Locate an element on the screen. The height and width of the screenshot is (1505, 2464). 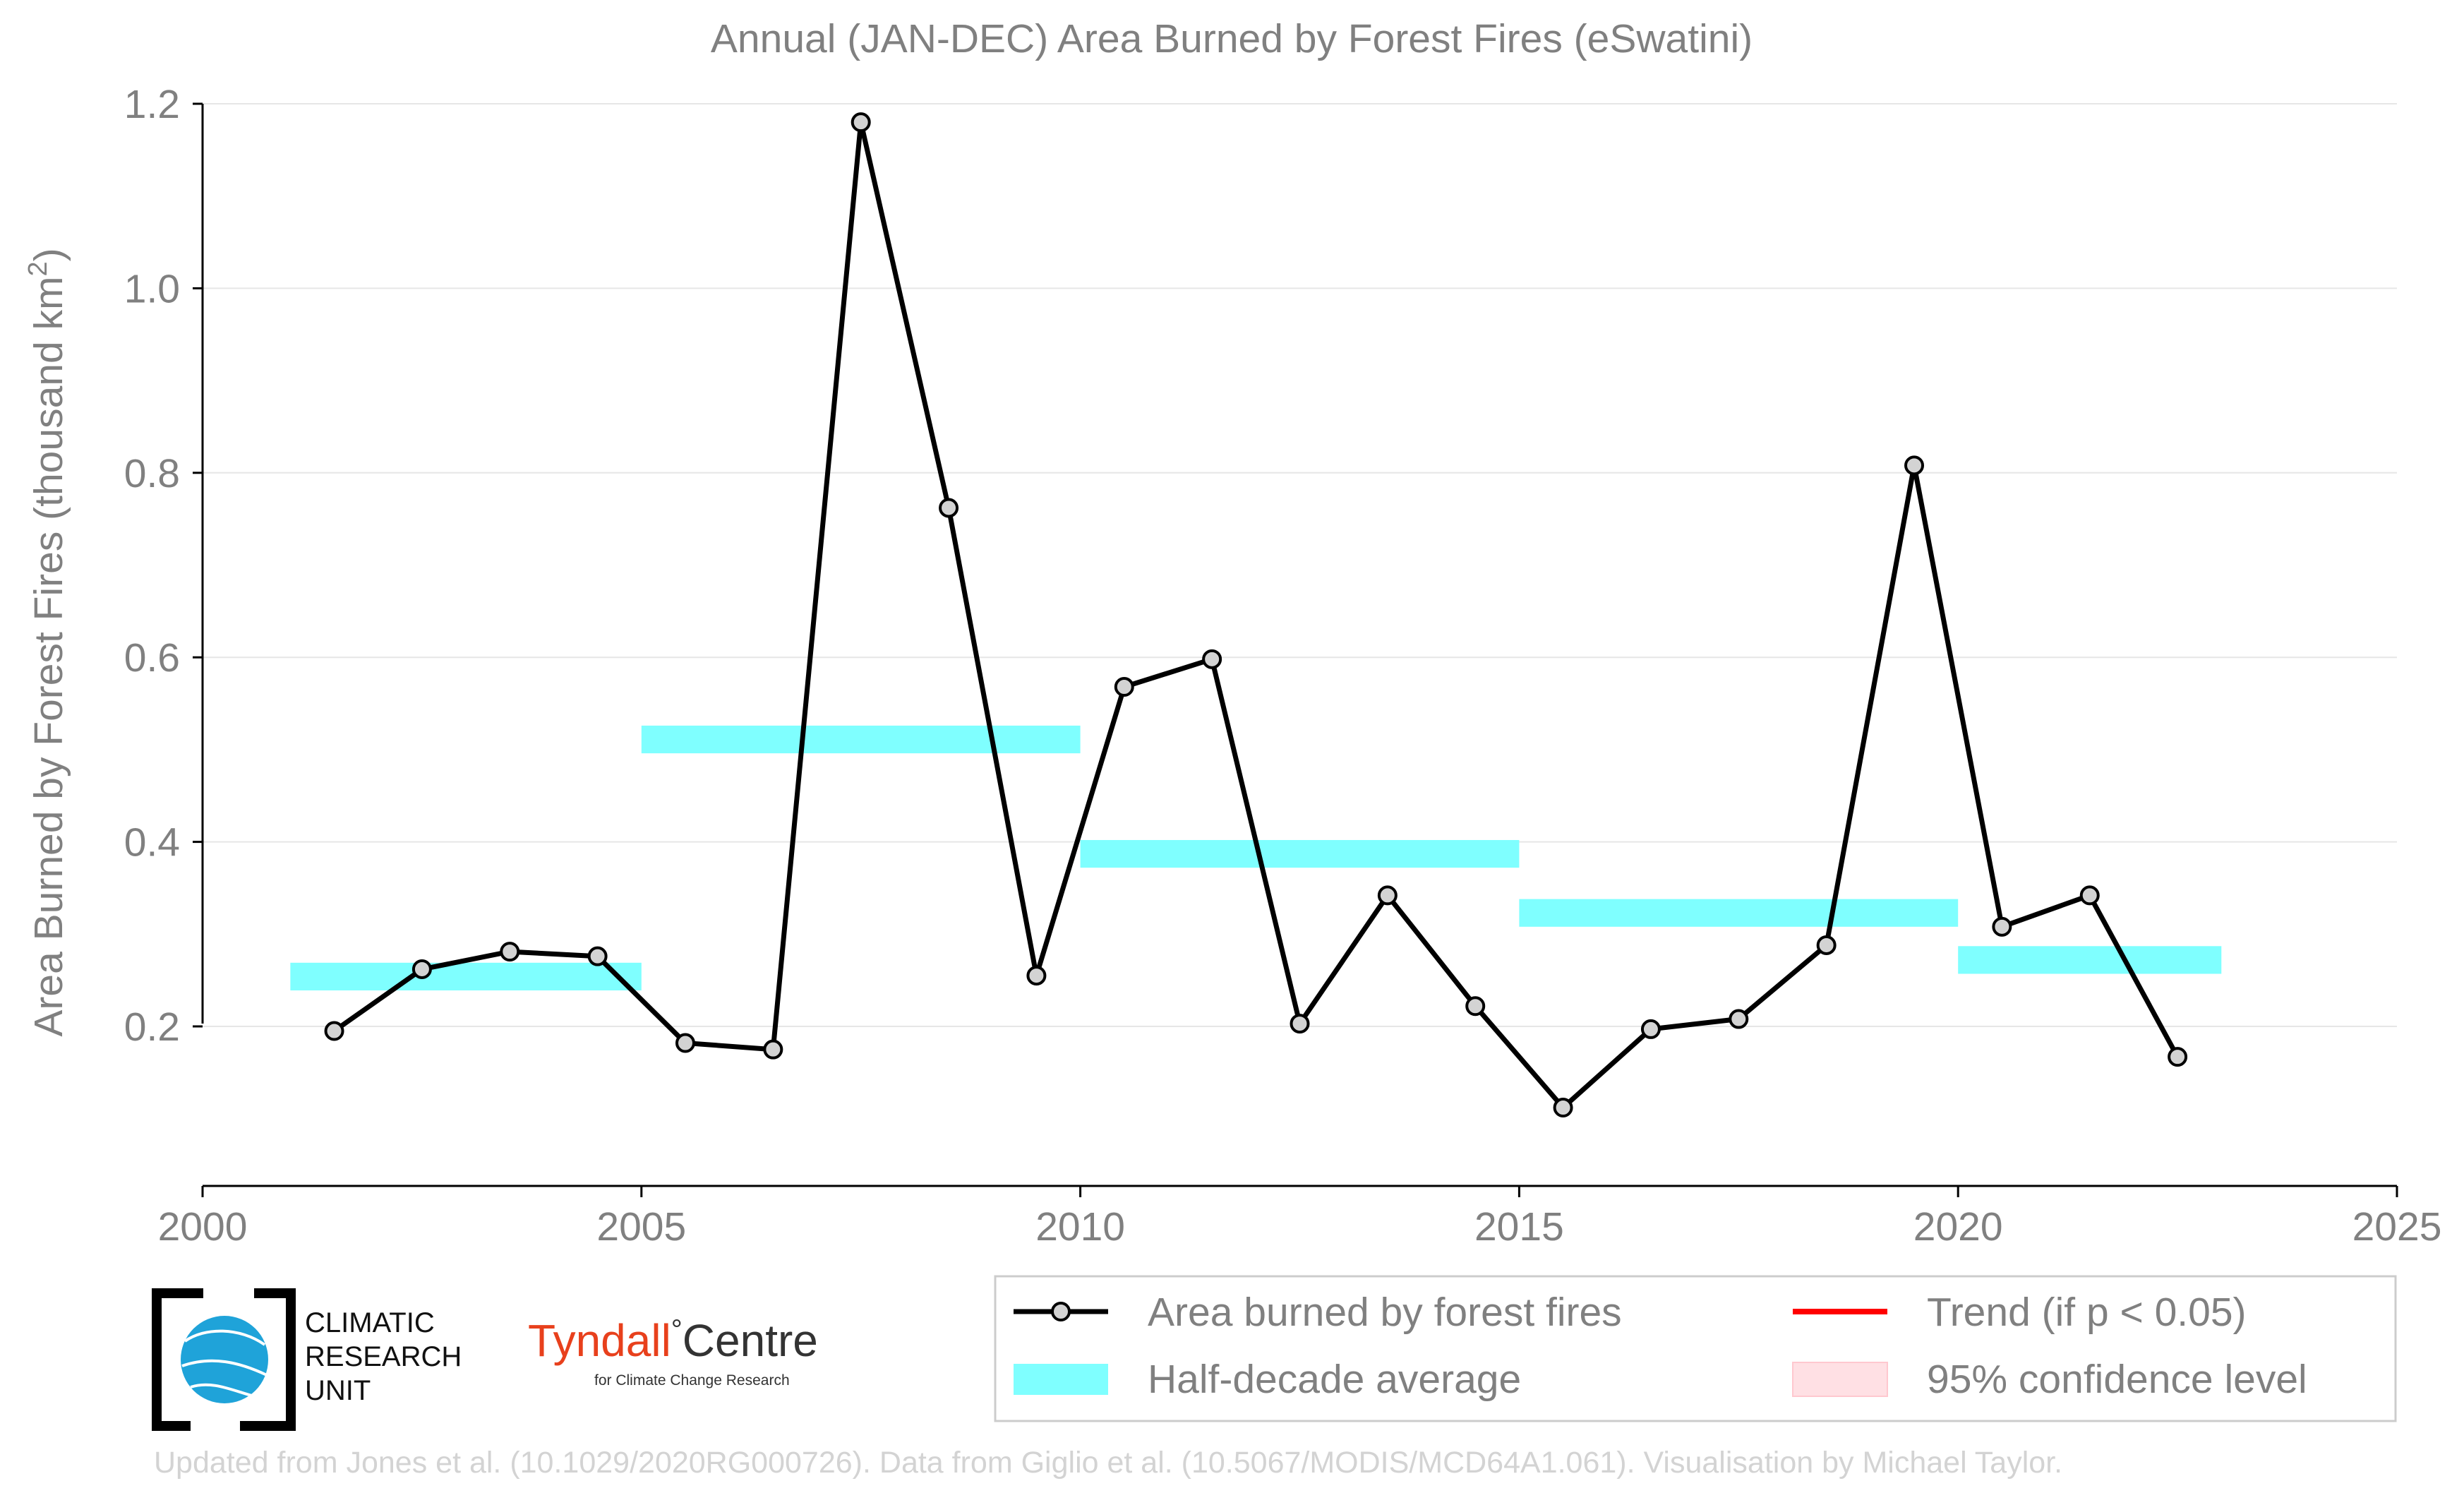
legend-label-half-decade: Half-decade average is located at coordinates (1334, 1379).